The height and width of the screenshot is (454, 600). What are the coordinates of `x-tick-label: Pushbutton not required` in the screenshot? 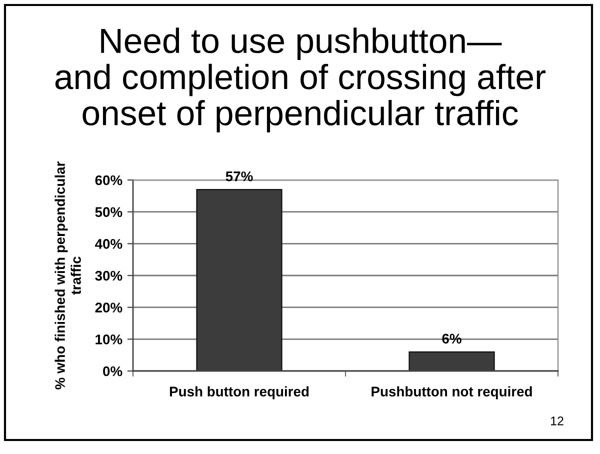 It's located at (452, 393).